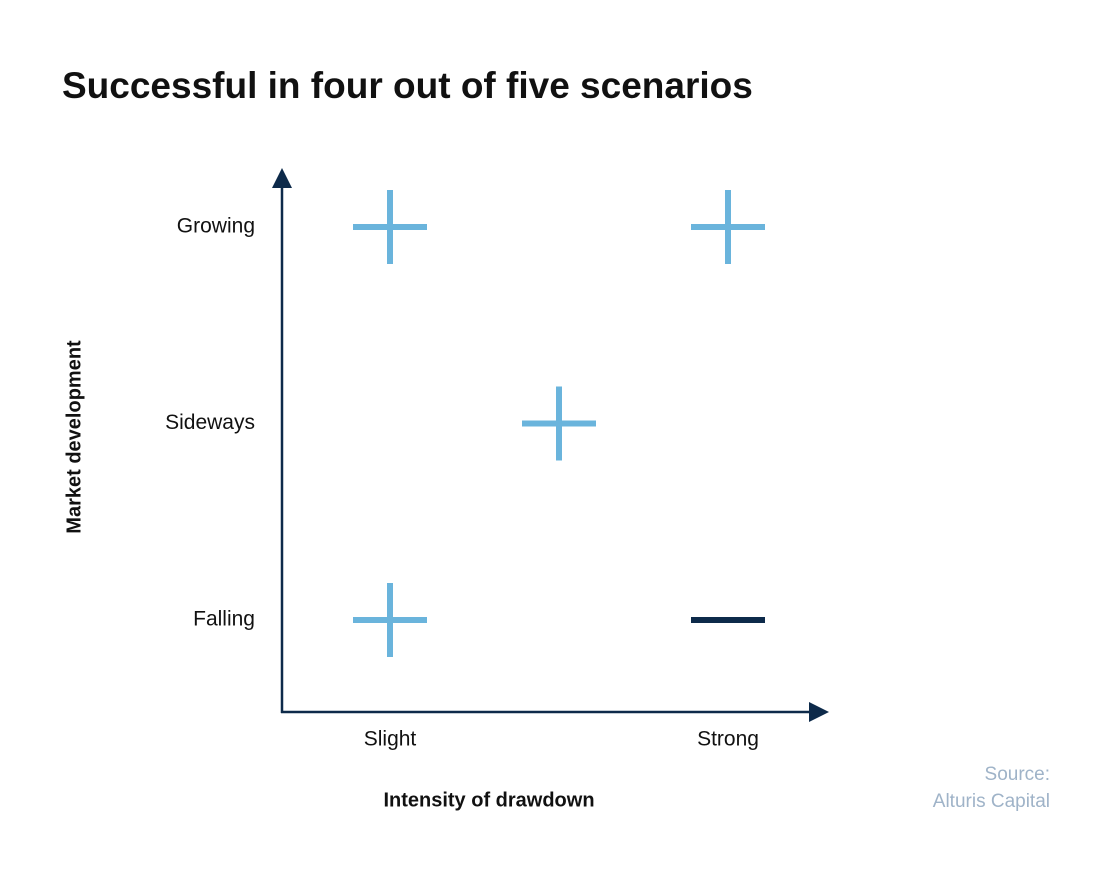  Describe the element at coordinates (390, 739) in the screenshot. I see `x-category-label: Slight` at that location.